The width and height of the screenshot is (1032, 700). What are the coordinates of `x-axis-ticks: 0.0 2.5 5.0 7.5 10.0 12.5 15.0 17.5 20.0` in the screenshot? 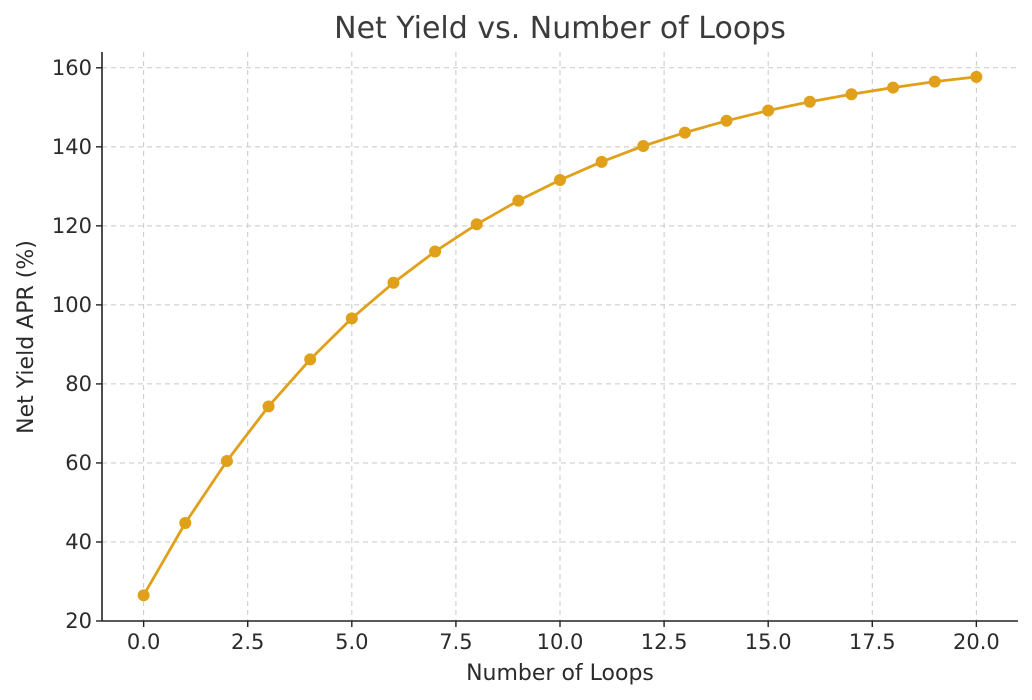 It's located at (563, 637).